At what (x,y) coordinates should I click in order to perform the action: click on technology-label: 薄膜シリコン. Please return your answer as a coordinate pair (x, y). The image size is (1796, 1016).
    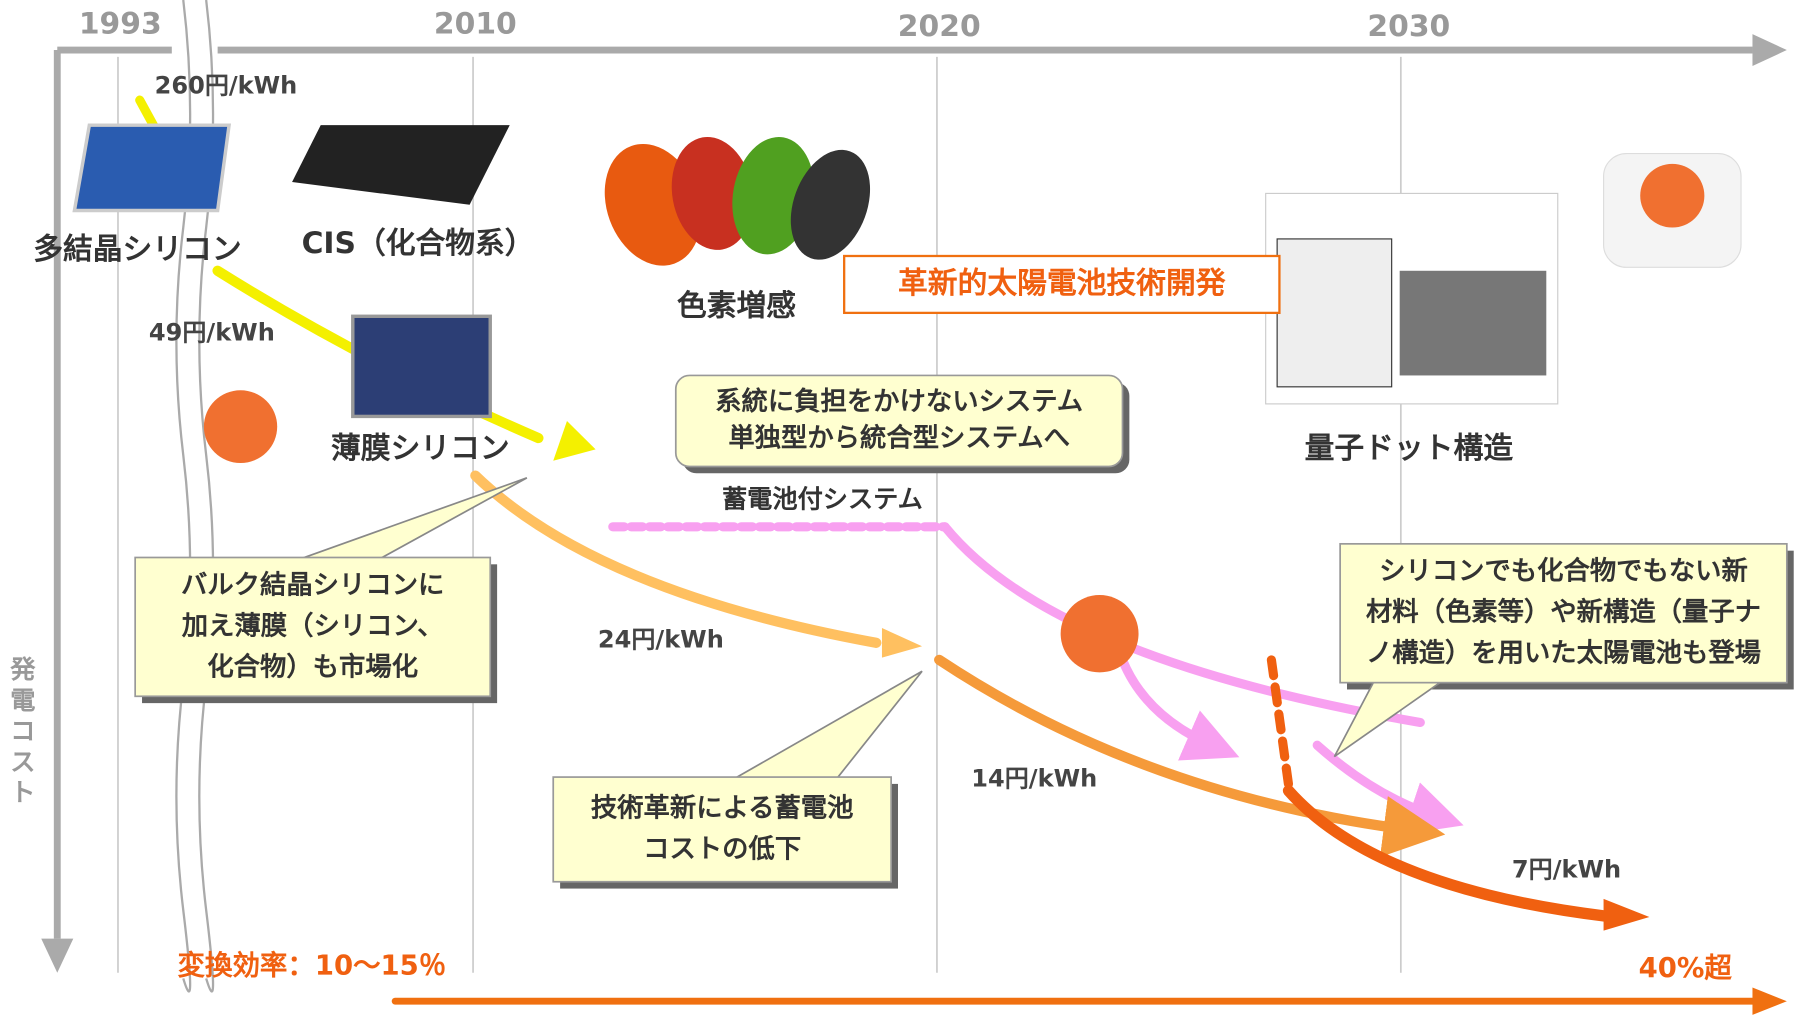
    Looking at the image, I should click on (420, 447).